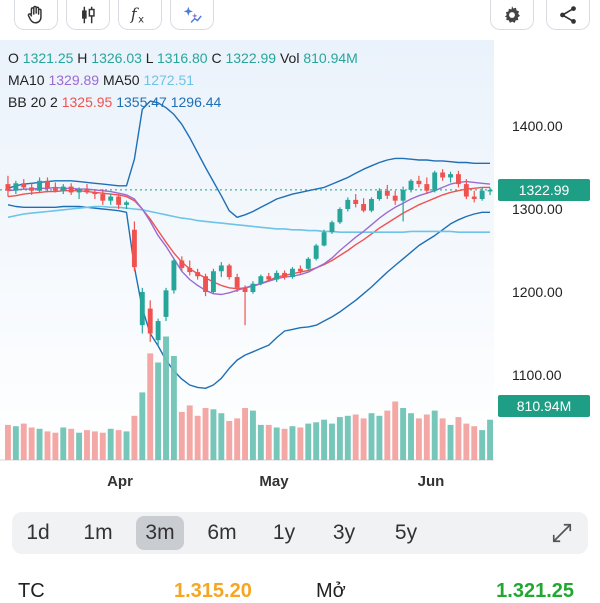 The width and height of the screenshot is (600, 603). What do you see at coordinates (406, 532) in the screenshot?
I see `range-5y-button: 5y` at bounding box center [406, 532].